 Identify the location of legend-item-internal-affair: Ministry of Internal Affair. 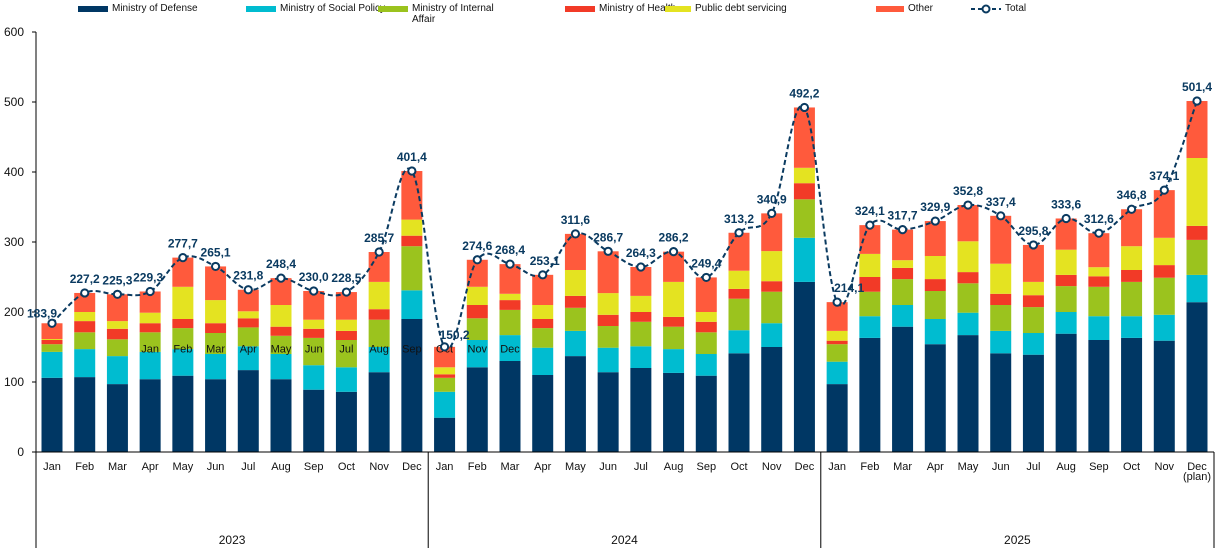
(445, 14).